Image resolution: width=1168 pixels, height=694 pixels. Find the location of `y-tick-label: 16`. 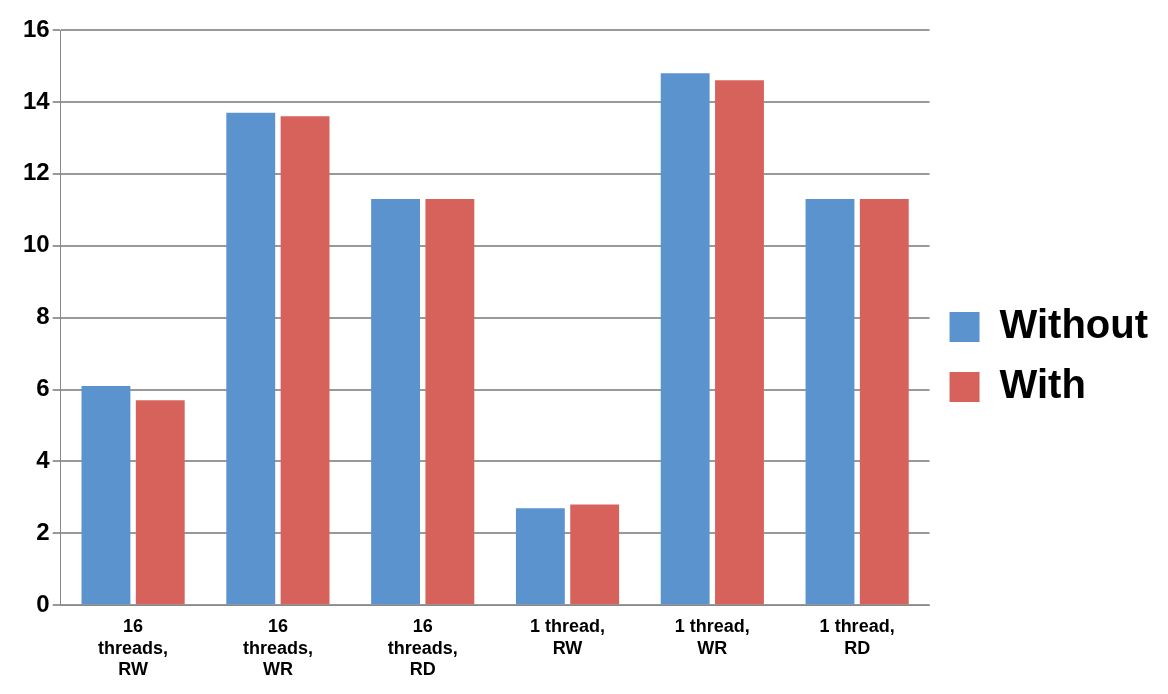

y-tick-label: 16 is located at coordinates (36, 28).